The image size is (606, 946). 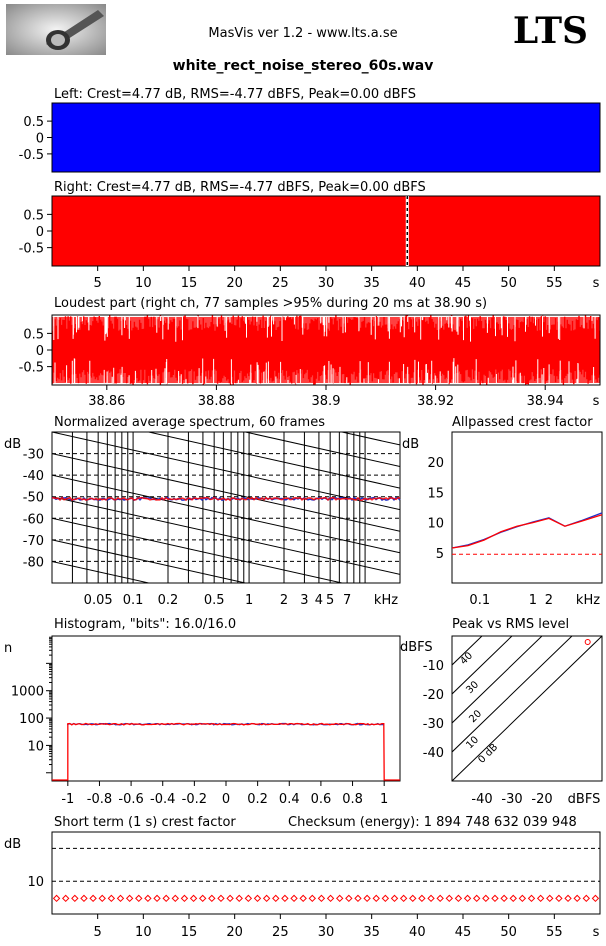 What do you see at coordinates (416, 647) in the screenshot?
I see `axis-label: dBFS` at bounding box center [416, 647].